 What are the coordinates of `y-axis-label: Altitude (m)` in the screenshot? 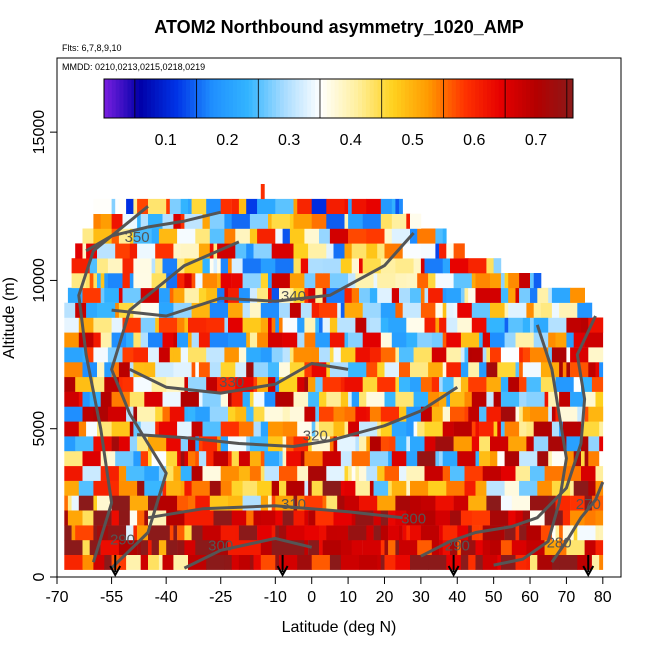 It's located at (9, 318).